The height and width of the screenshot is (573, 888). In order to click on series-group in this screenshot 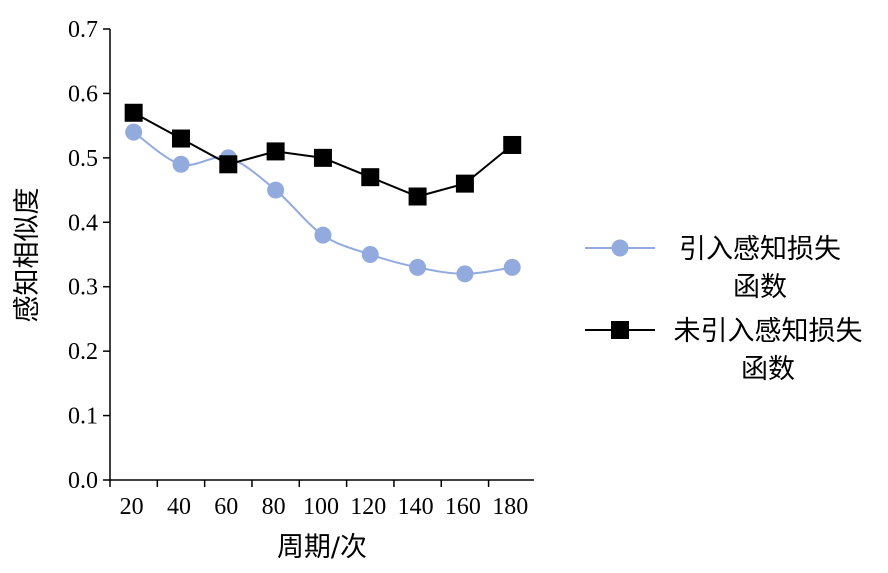, I will do `click(323, 193)`.